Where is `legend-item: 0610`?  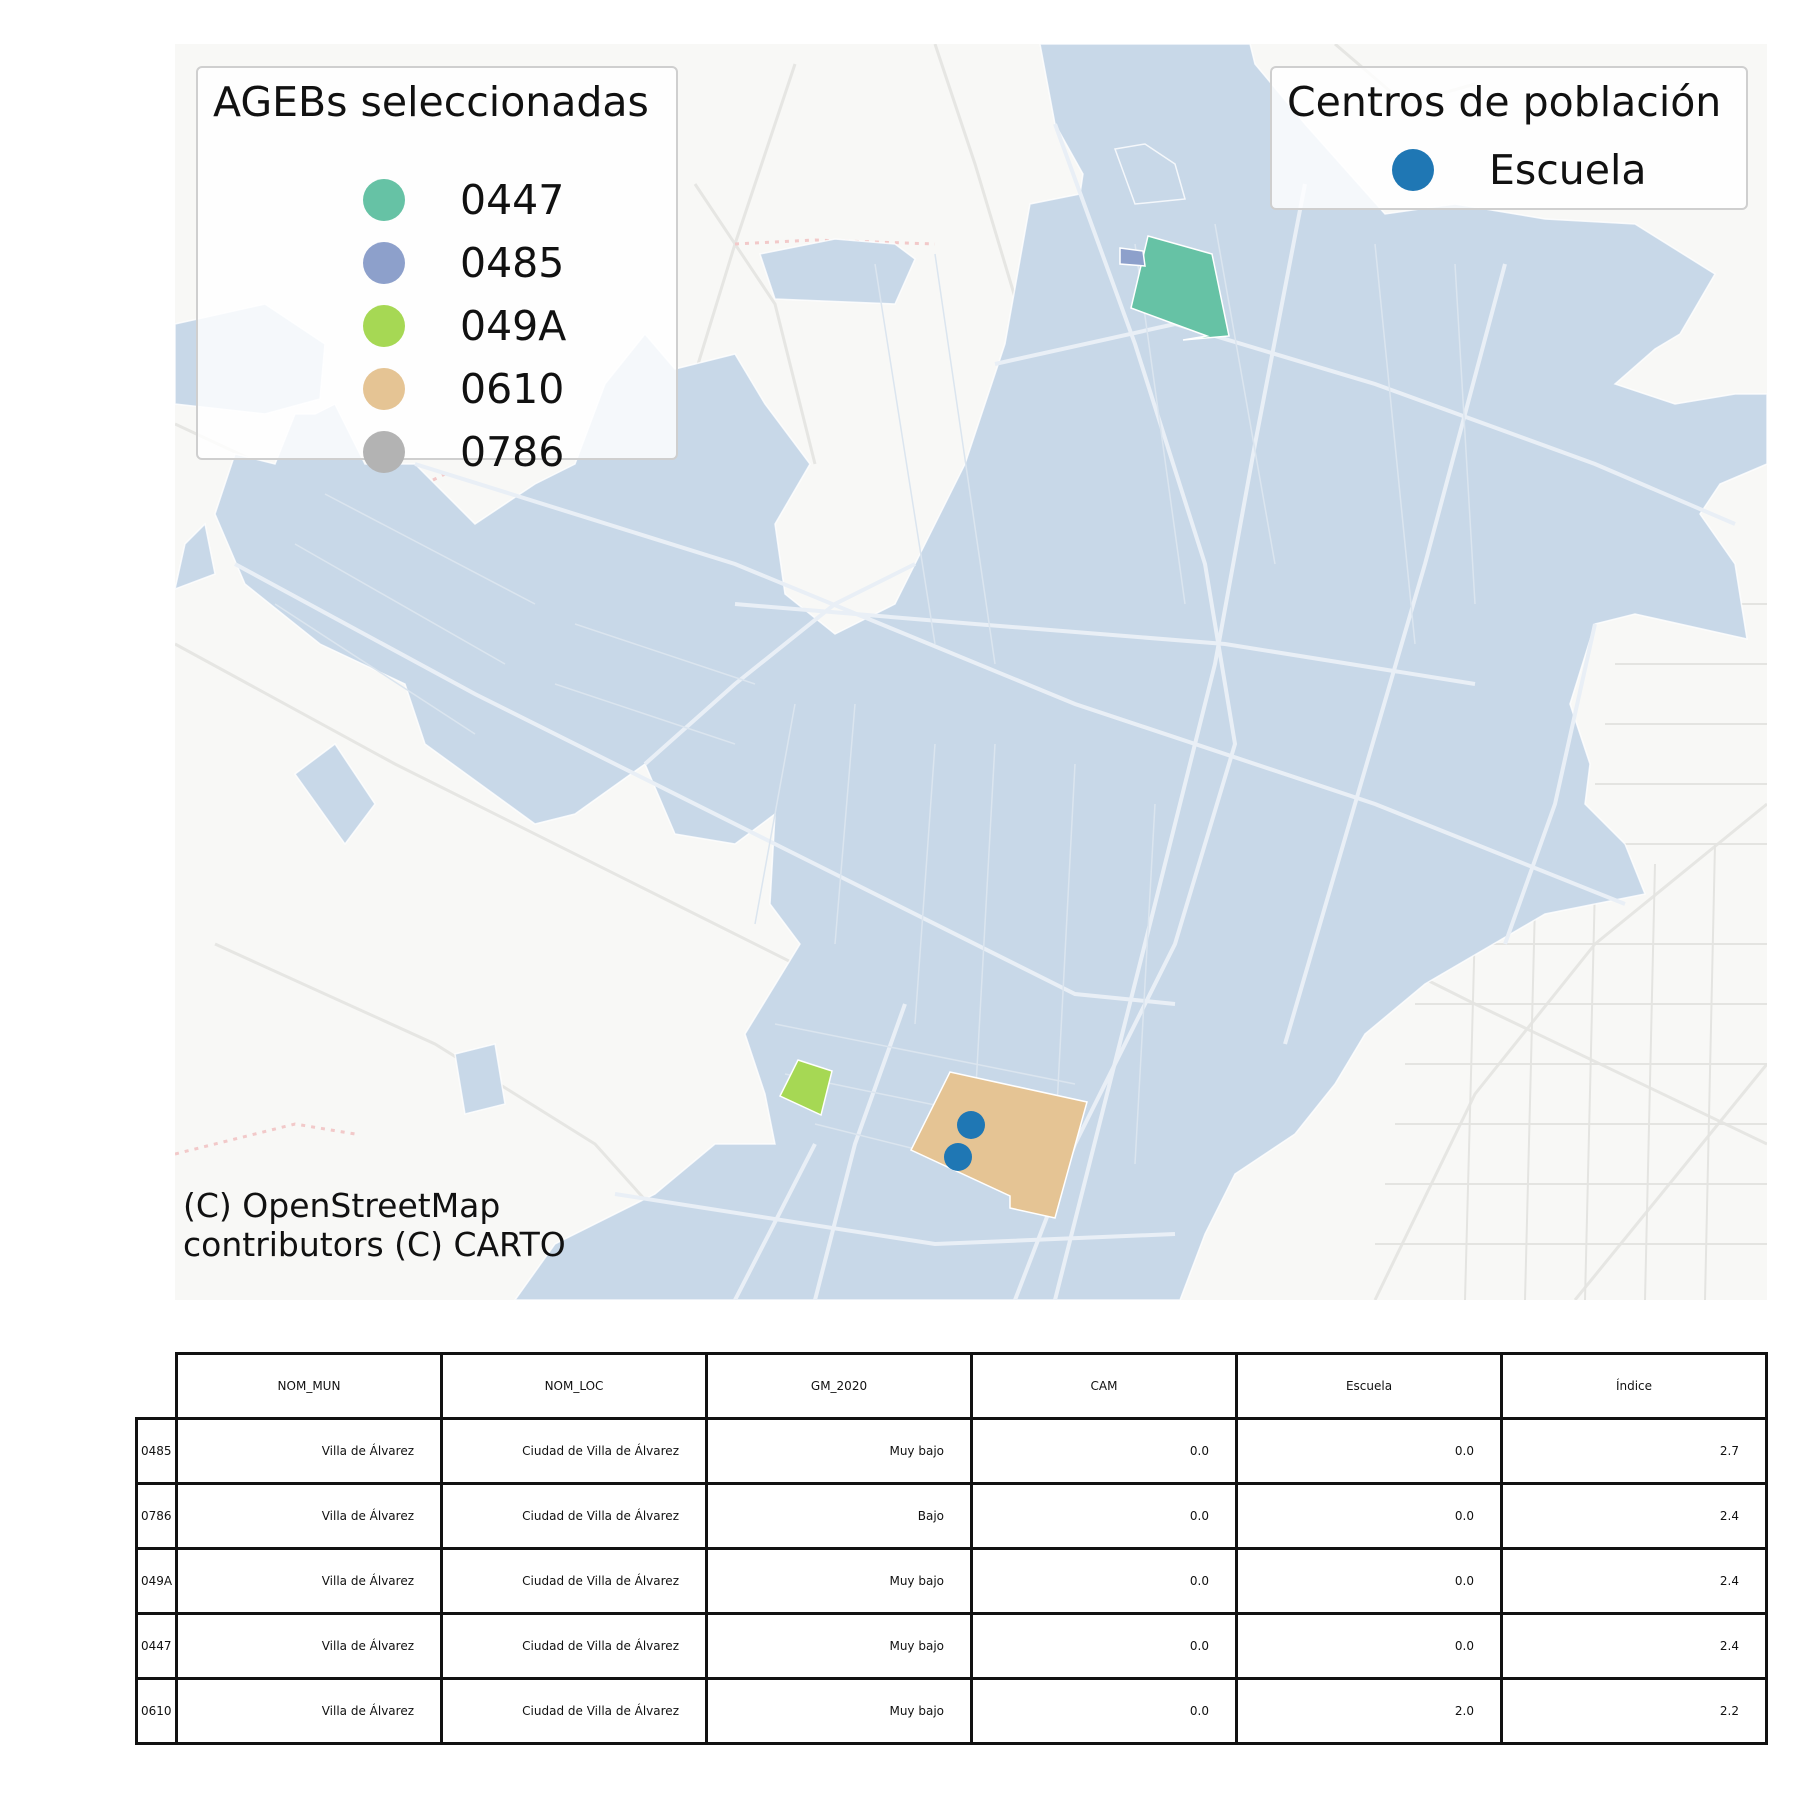 legend-item: 0610 is located at coordinates (464, 388).